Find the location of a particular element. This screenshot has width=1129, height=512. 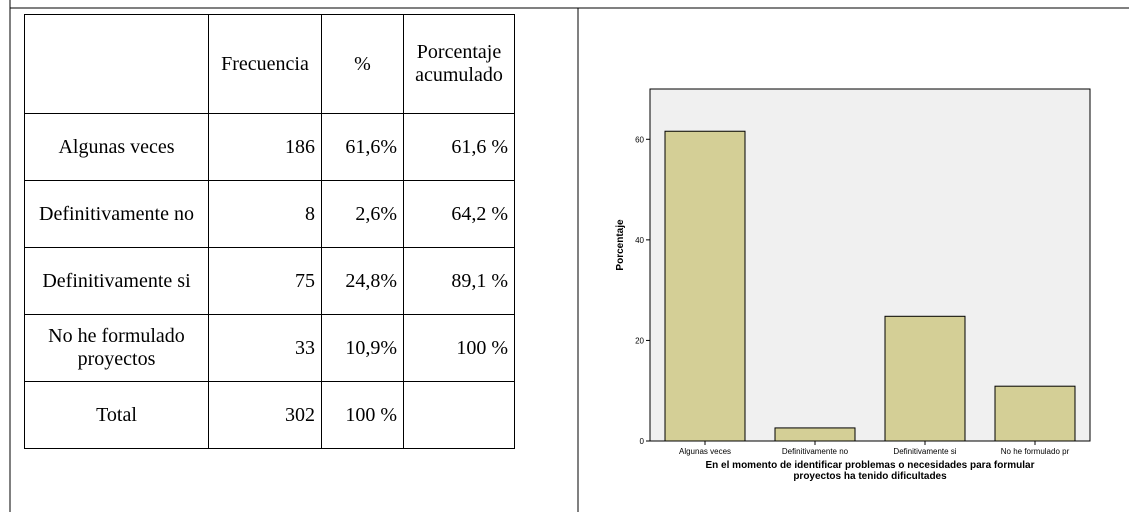

row-label: Total is located at coordinates (116, 415).